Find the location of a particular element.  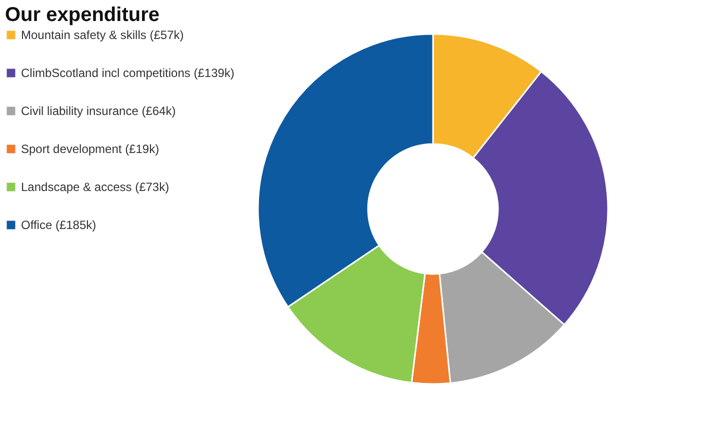

legend-label: Landscape & access (£73k) is located at coordinates (95, 187).